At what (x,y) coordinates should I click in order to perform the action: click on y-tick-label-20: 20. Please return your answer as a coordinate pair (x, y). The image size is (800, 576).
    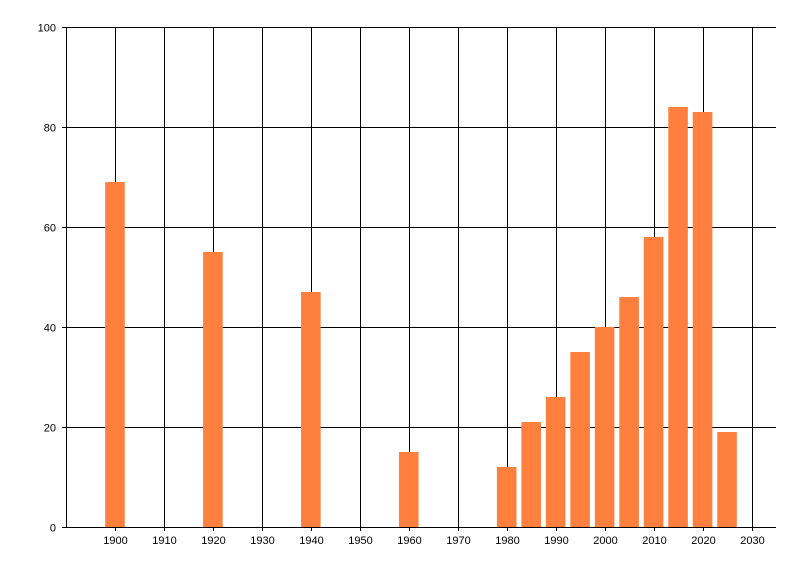
    Looking at the image, I should click on (50, 429).